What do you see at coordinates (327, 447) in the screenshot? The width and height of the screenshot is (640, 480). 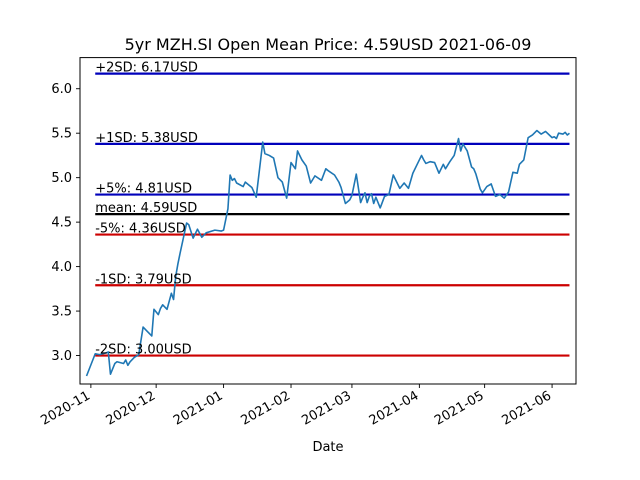 I see `x-axis-label: Date` at bounding box center [327, 447].